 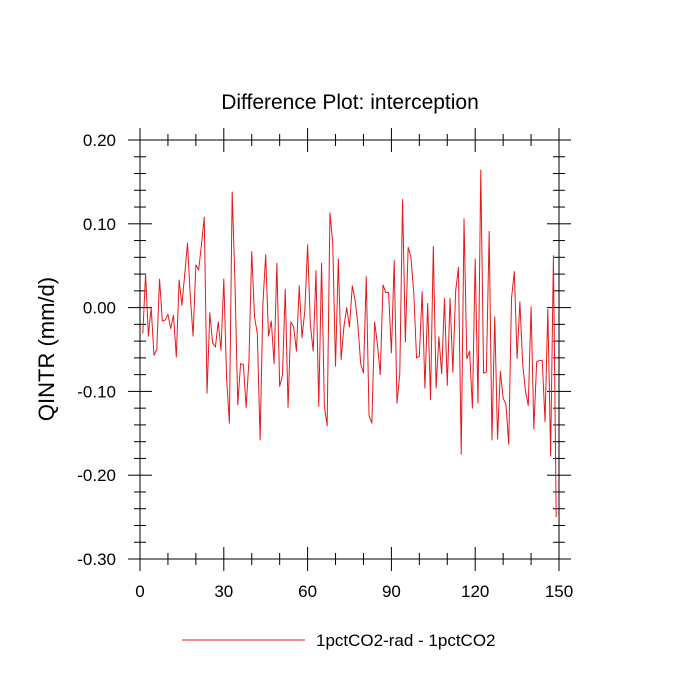 What do you see at coordinates (223, 591) in the screenshot?
I see `x-tick-label: 30` at bounding box center [223, 591].